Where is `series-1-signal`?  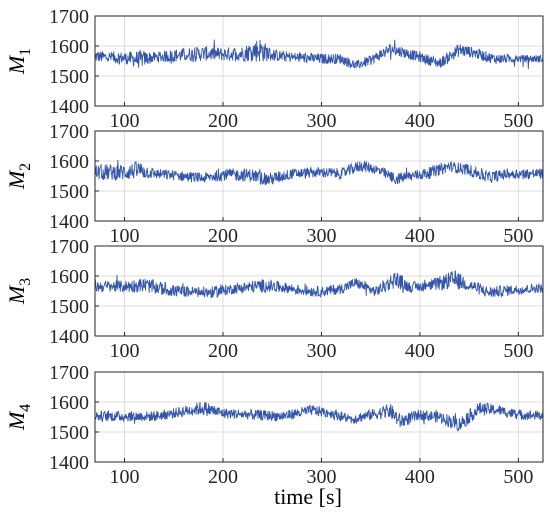 series-1-signal is located at coordinates (319, 54).